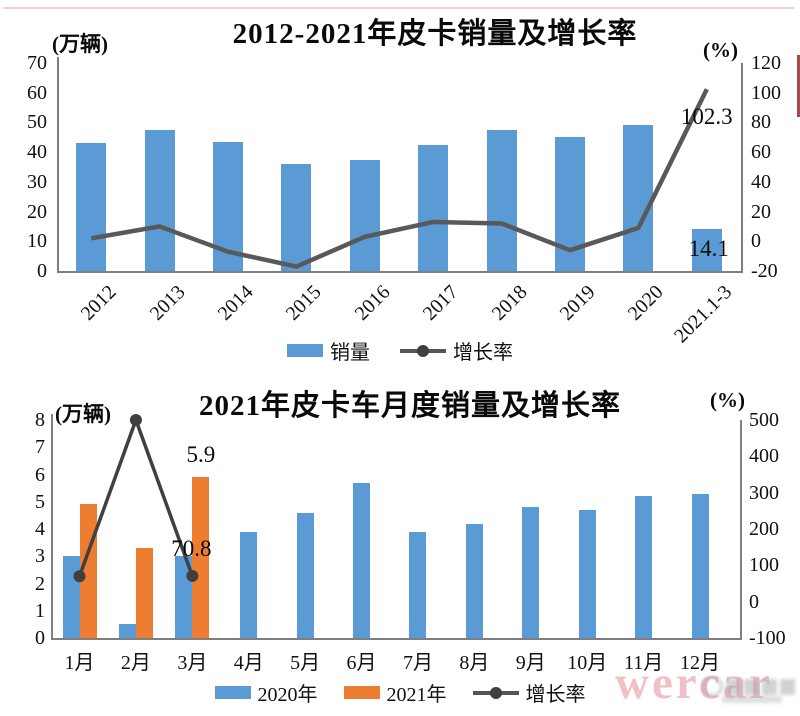 Image resolution: width=800 pixels, height=716 pixels. I want to click on bar-销量-2012, so click(91, 207).